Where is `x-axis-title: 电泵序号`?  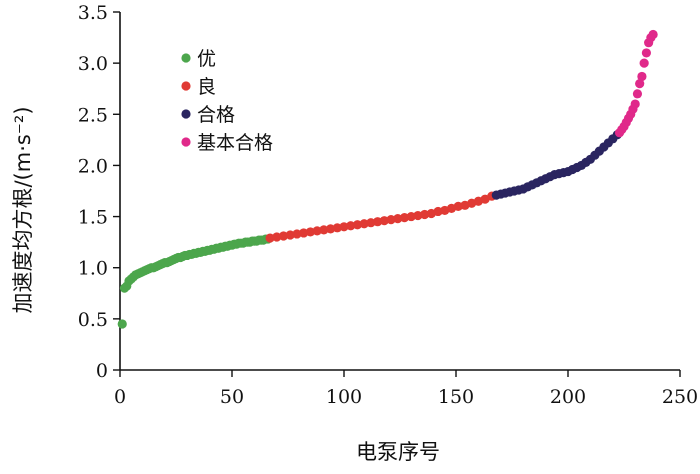 x-axis-title: 电泵序号 is located at coordinates (398, 452).